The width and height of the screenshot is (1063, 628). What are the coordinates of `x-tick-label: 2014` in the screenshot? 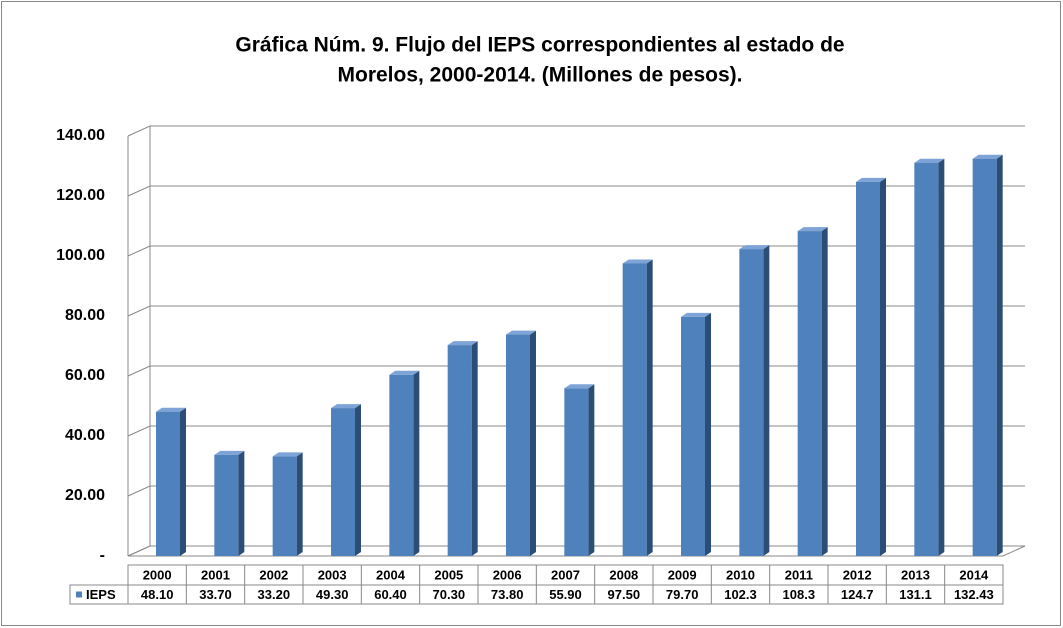 It's located at (974, 574).